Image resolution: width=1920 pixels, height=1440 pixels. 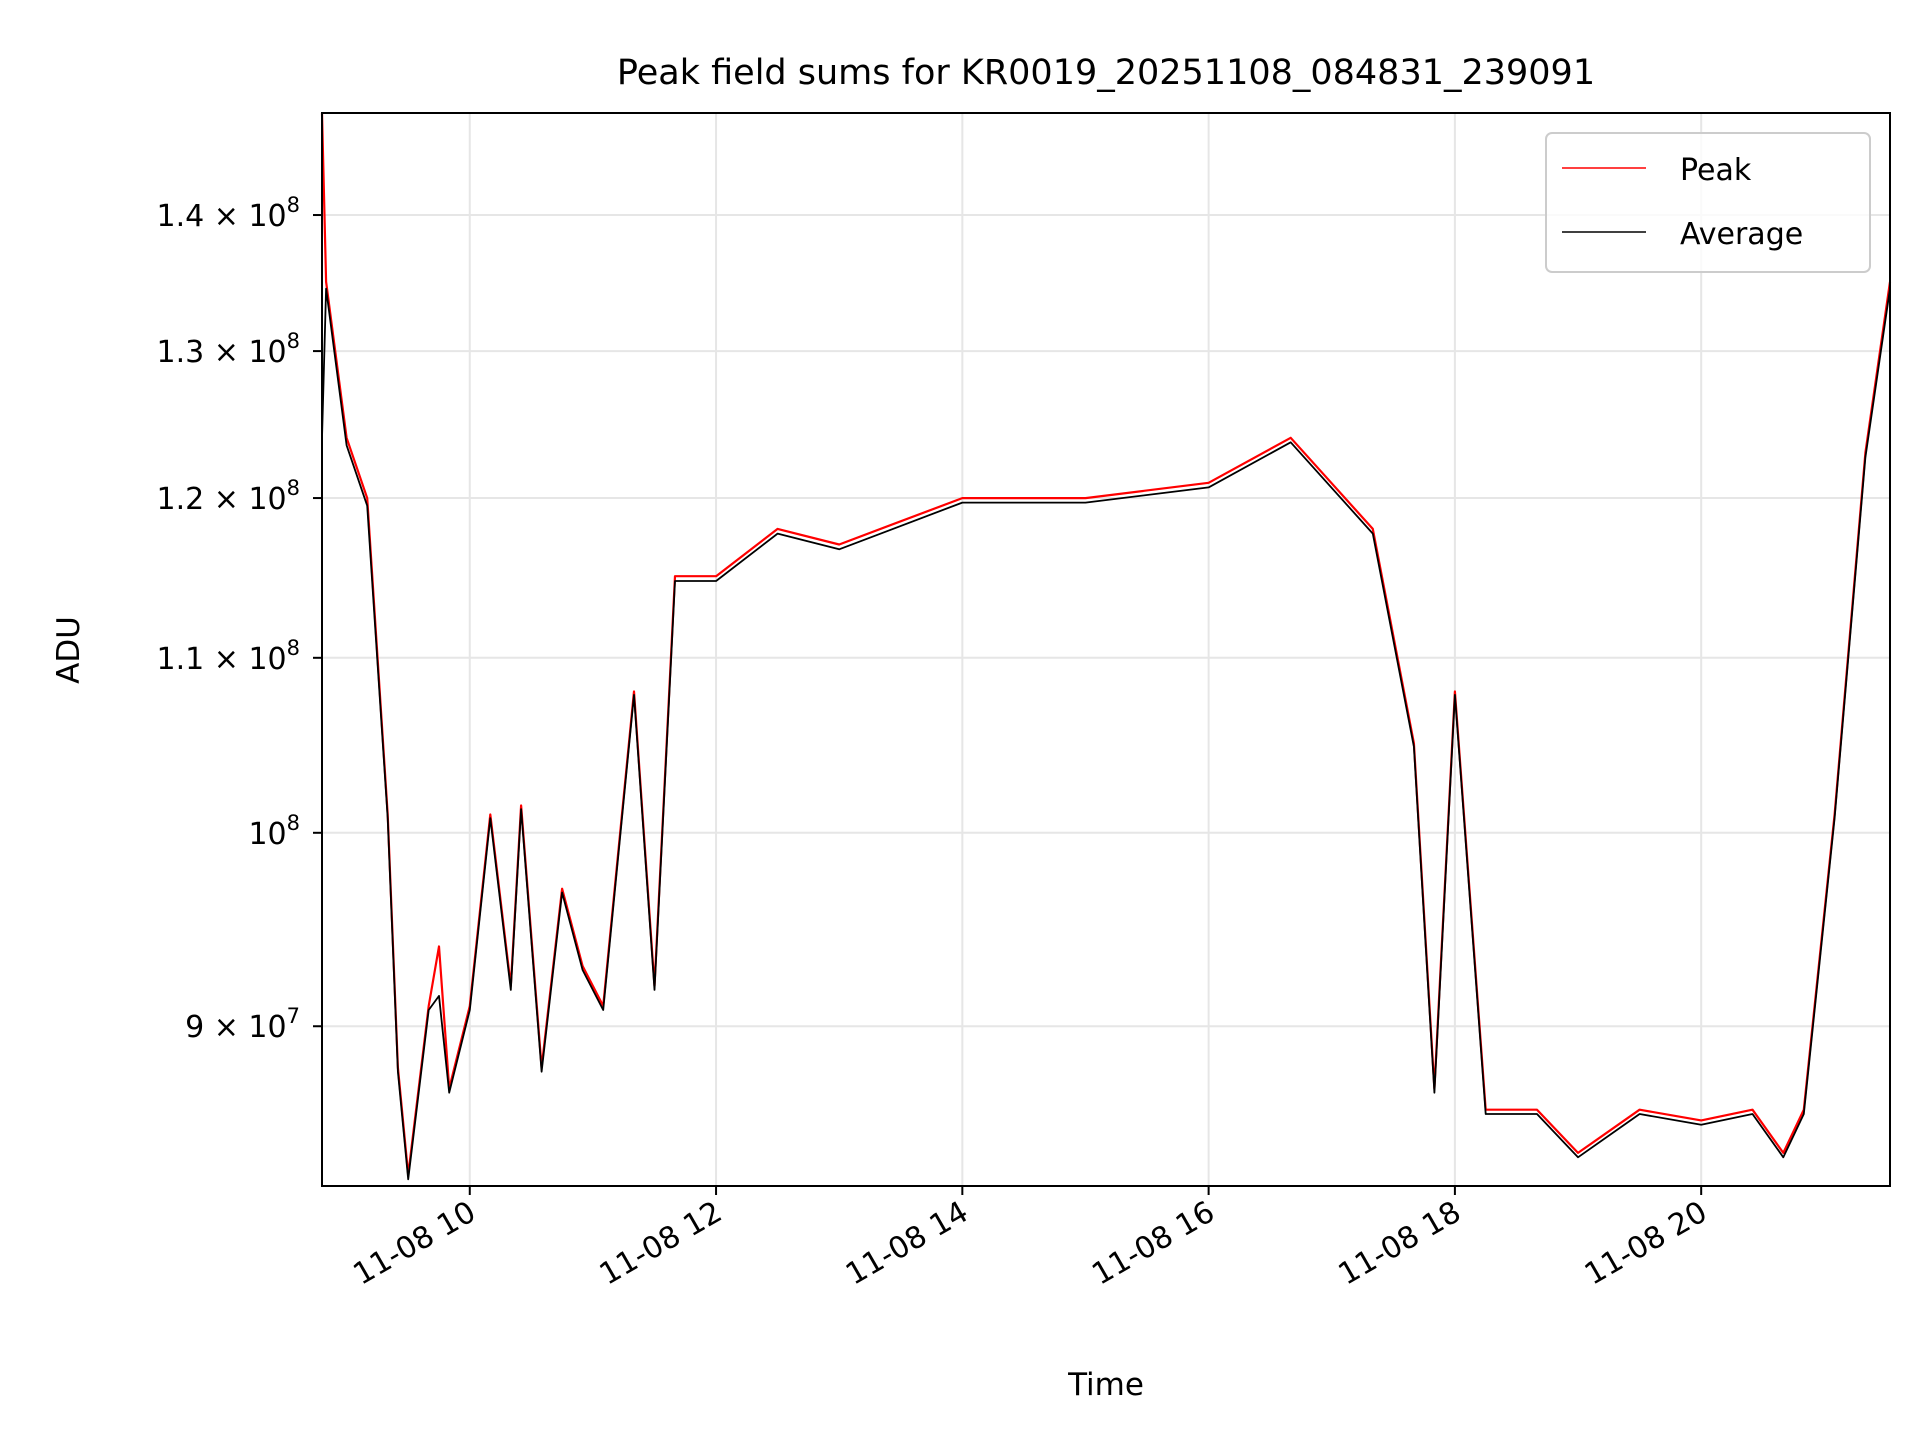 What do you see at coordinates (228, 213) in the screenshot?
I see `y-tick-label: 1.4 × 108` at bounding box center [228, 213].